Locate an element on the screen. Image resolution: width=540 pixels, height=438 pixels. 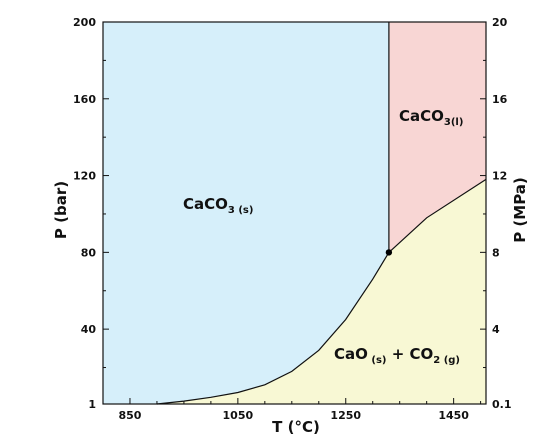
y-tick-label-right: 4 is located at coordinates (496, 329).